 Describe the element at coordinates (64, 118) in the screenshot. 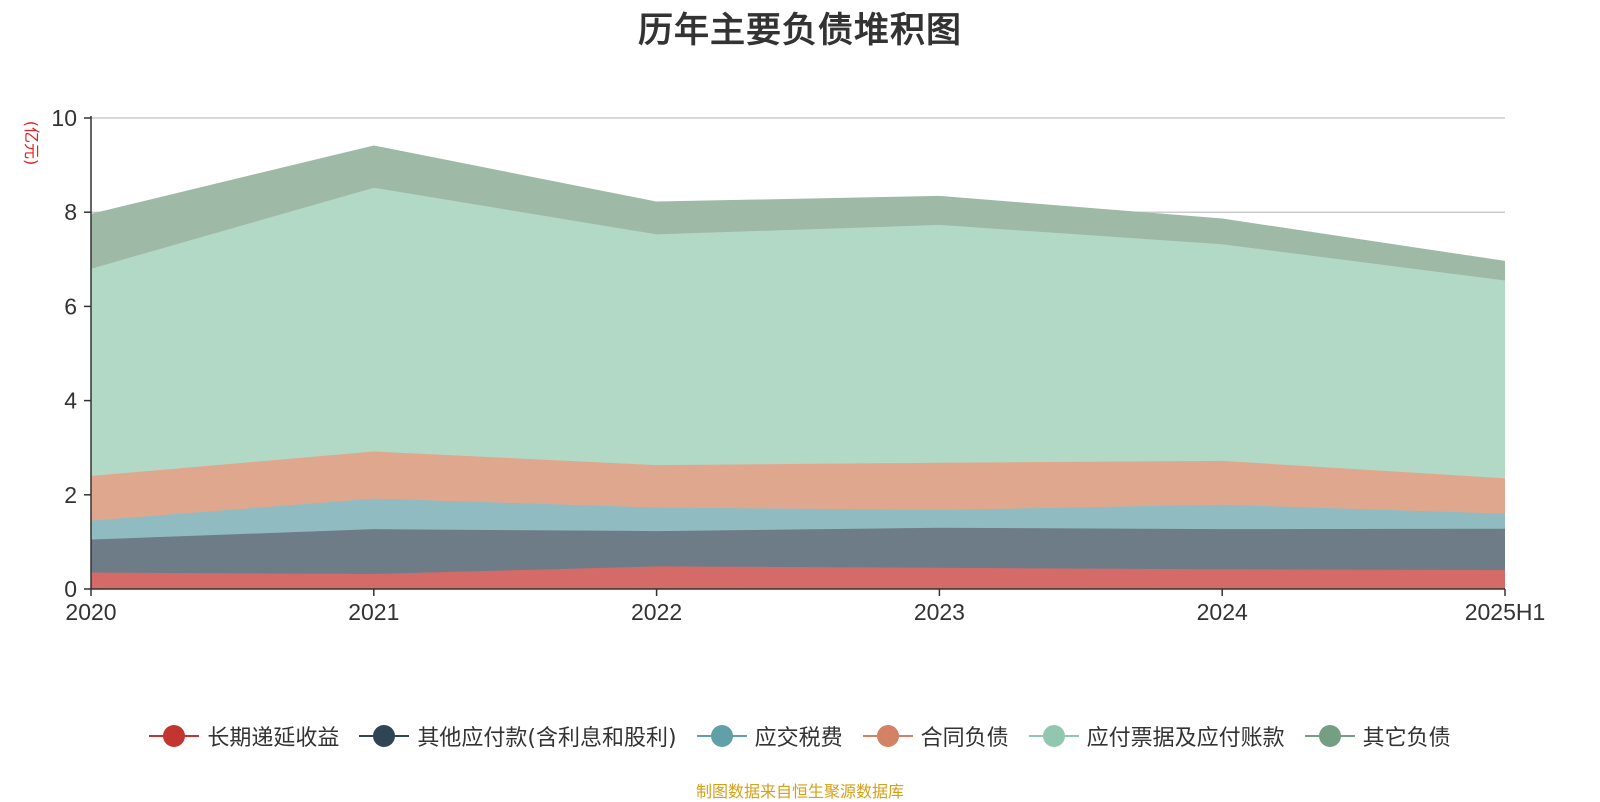

I see `y-tick-label: 10` at that location.